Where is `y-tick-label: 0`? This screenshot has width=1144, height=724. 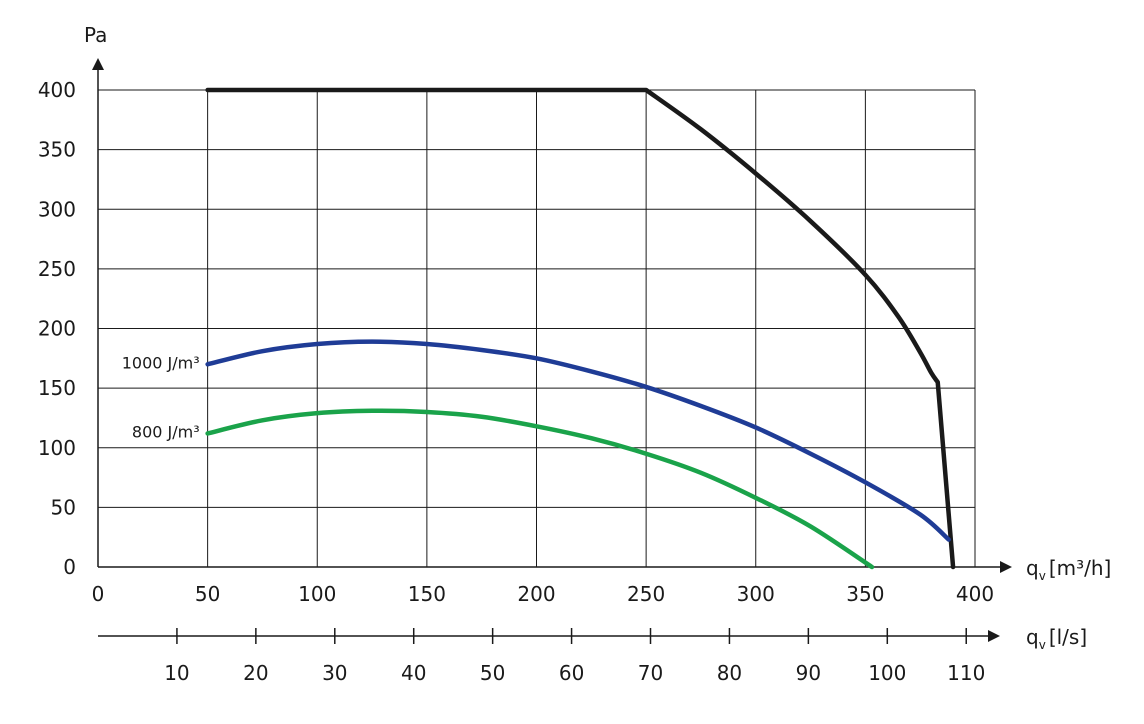
y-tick-label: 0 is located at coordinates (69, 567).